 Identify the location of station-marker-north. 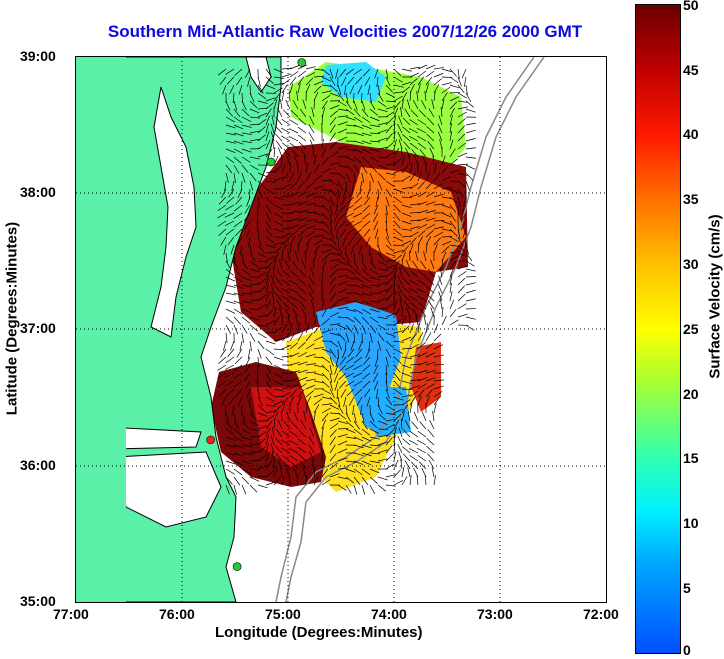
(302, 62).